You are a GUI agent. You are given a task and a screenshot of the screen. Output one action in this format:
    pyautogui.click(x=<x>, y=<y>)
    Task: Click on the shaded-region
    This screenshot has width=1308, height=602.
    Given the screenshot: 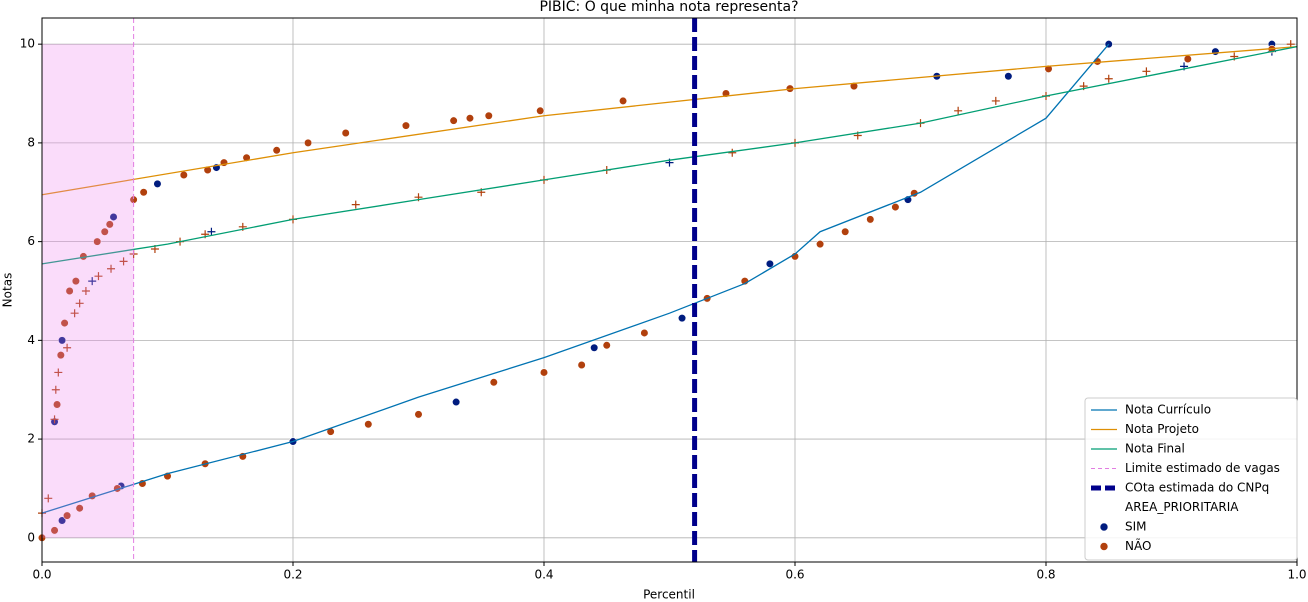 What is the action you would take?
    pyautogui.click(x=88, y=291)
    